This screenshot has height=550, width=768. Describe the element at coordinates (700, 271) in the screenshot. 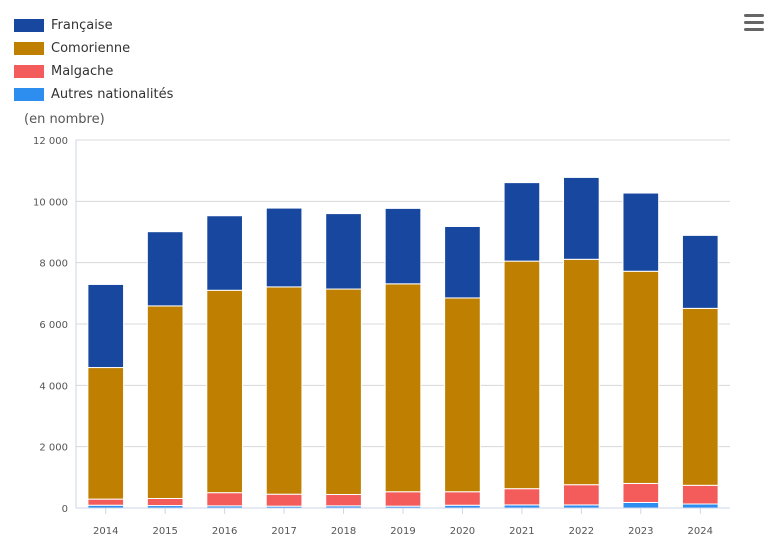

I see `bar-fran-aise-2024` at that location.